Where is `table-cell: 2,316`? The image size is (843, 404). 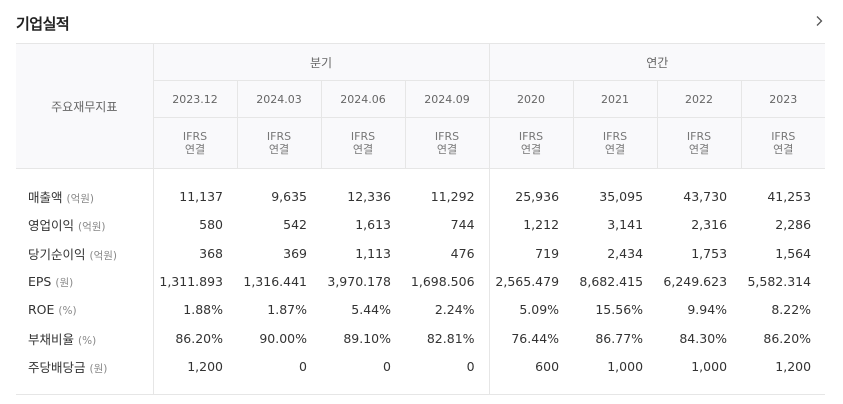 table-cell: 2,316 is located at coordinates (709, 225).